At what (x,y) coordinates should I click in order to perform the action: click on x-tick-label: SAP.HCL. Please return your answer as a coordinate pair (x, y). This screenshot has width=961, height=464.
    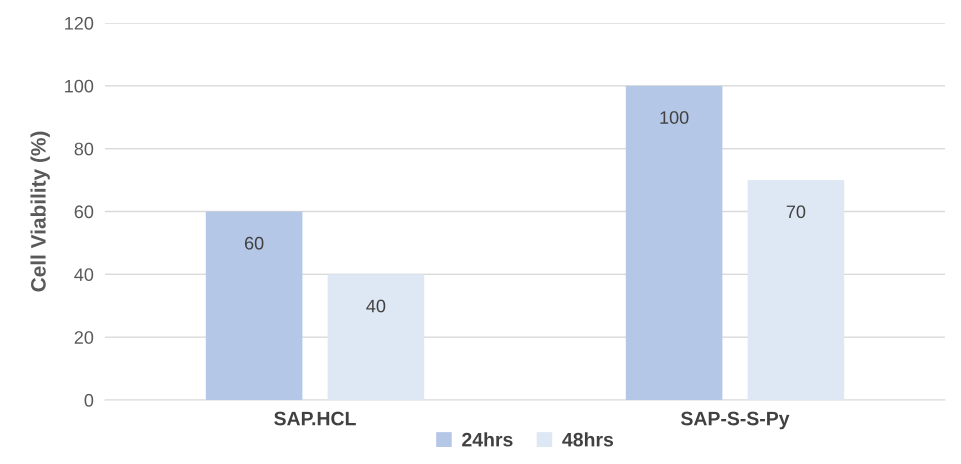
    Looking at the image, I should click on (315, 419).